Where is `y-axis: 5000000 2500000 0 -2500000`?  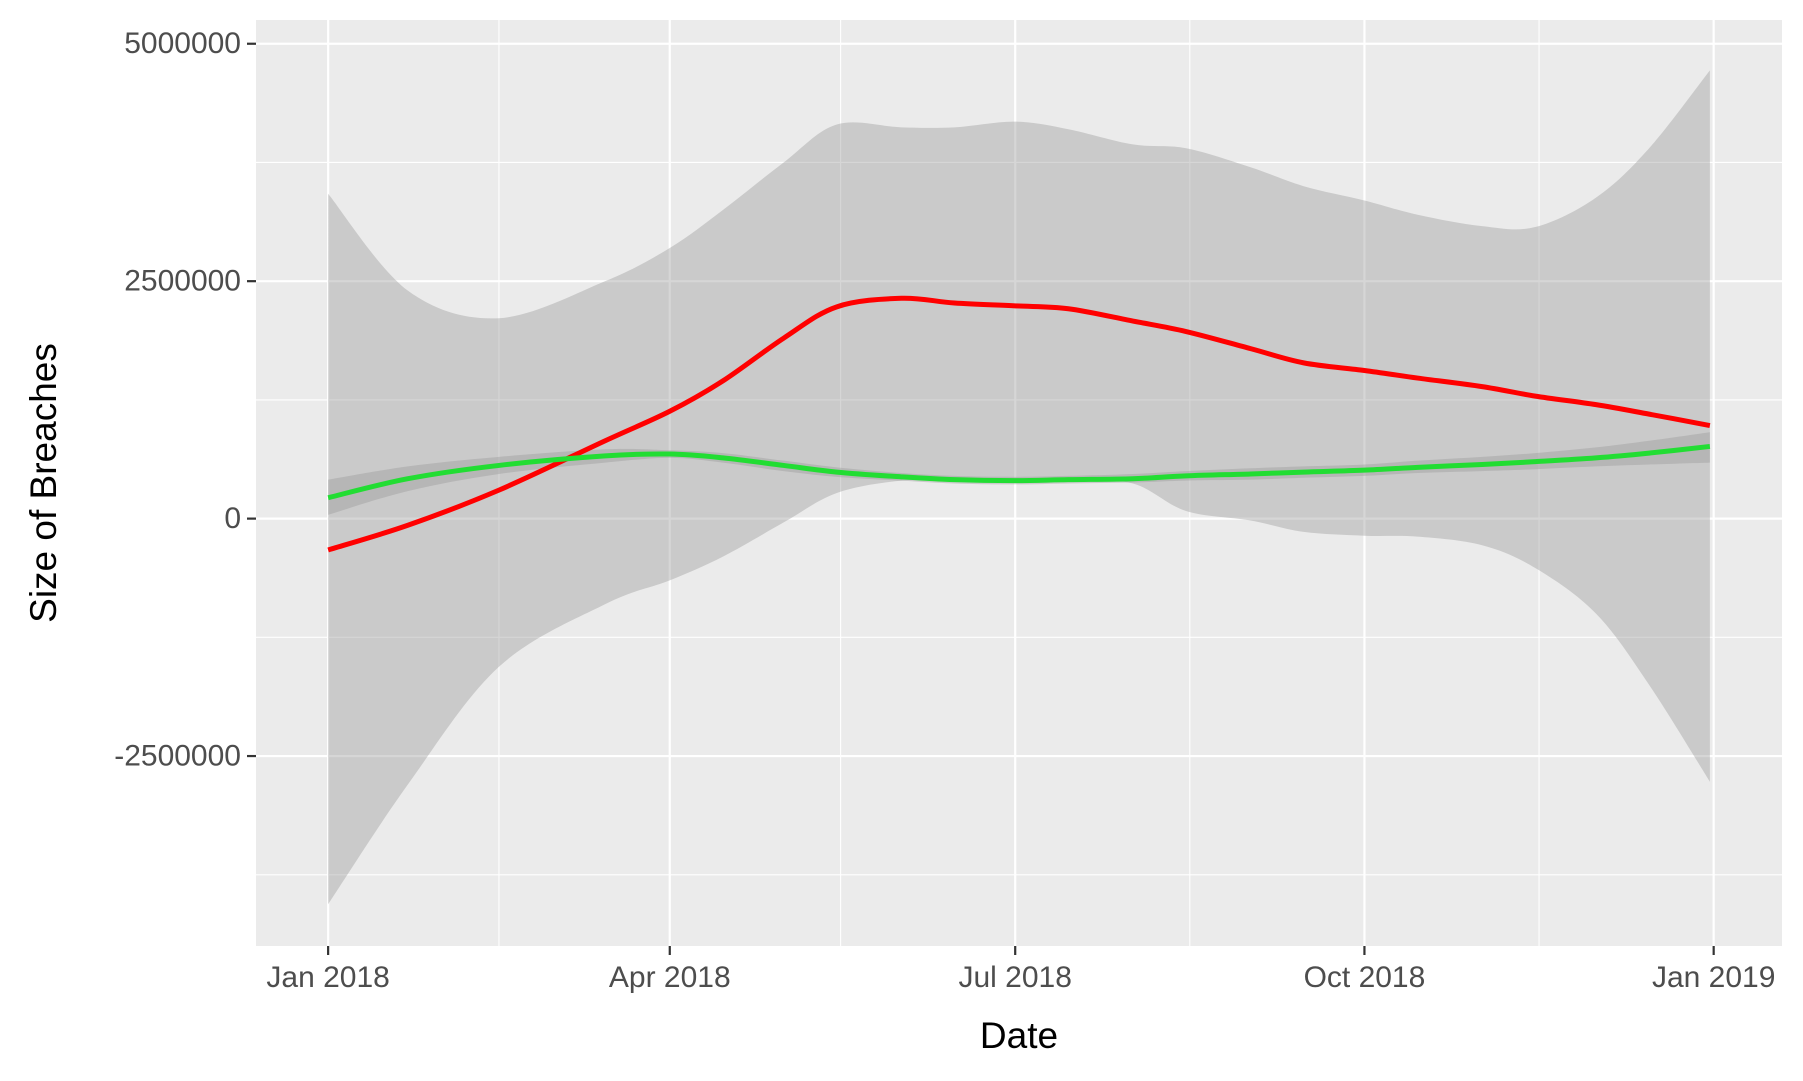
y-axis: 5000000 2500000 0 -2500000 is located at coordinates (185, 400).